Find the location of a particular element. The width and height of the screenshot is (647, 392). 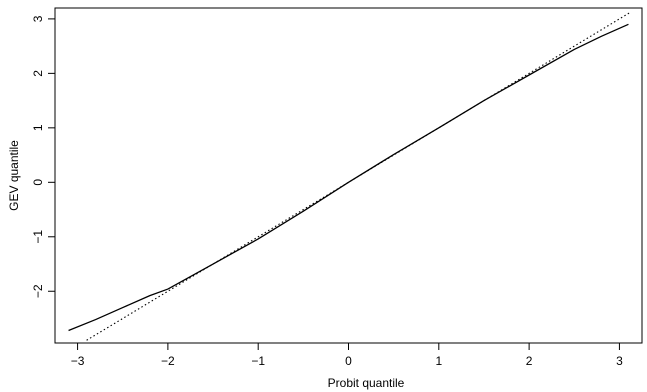

x-tick-label: 3 is located at coordinates (619, 361).